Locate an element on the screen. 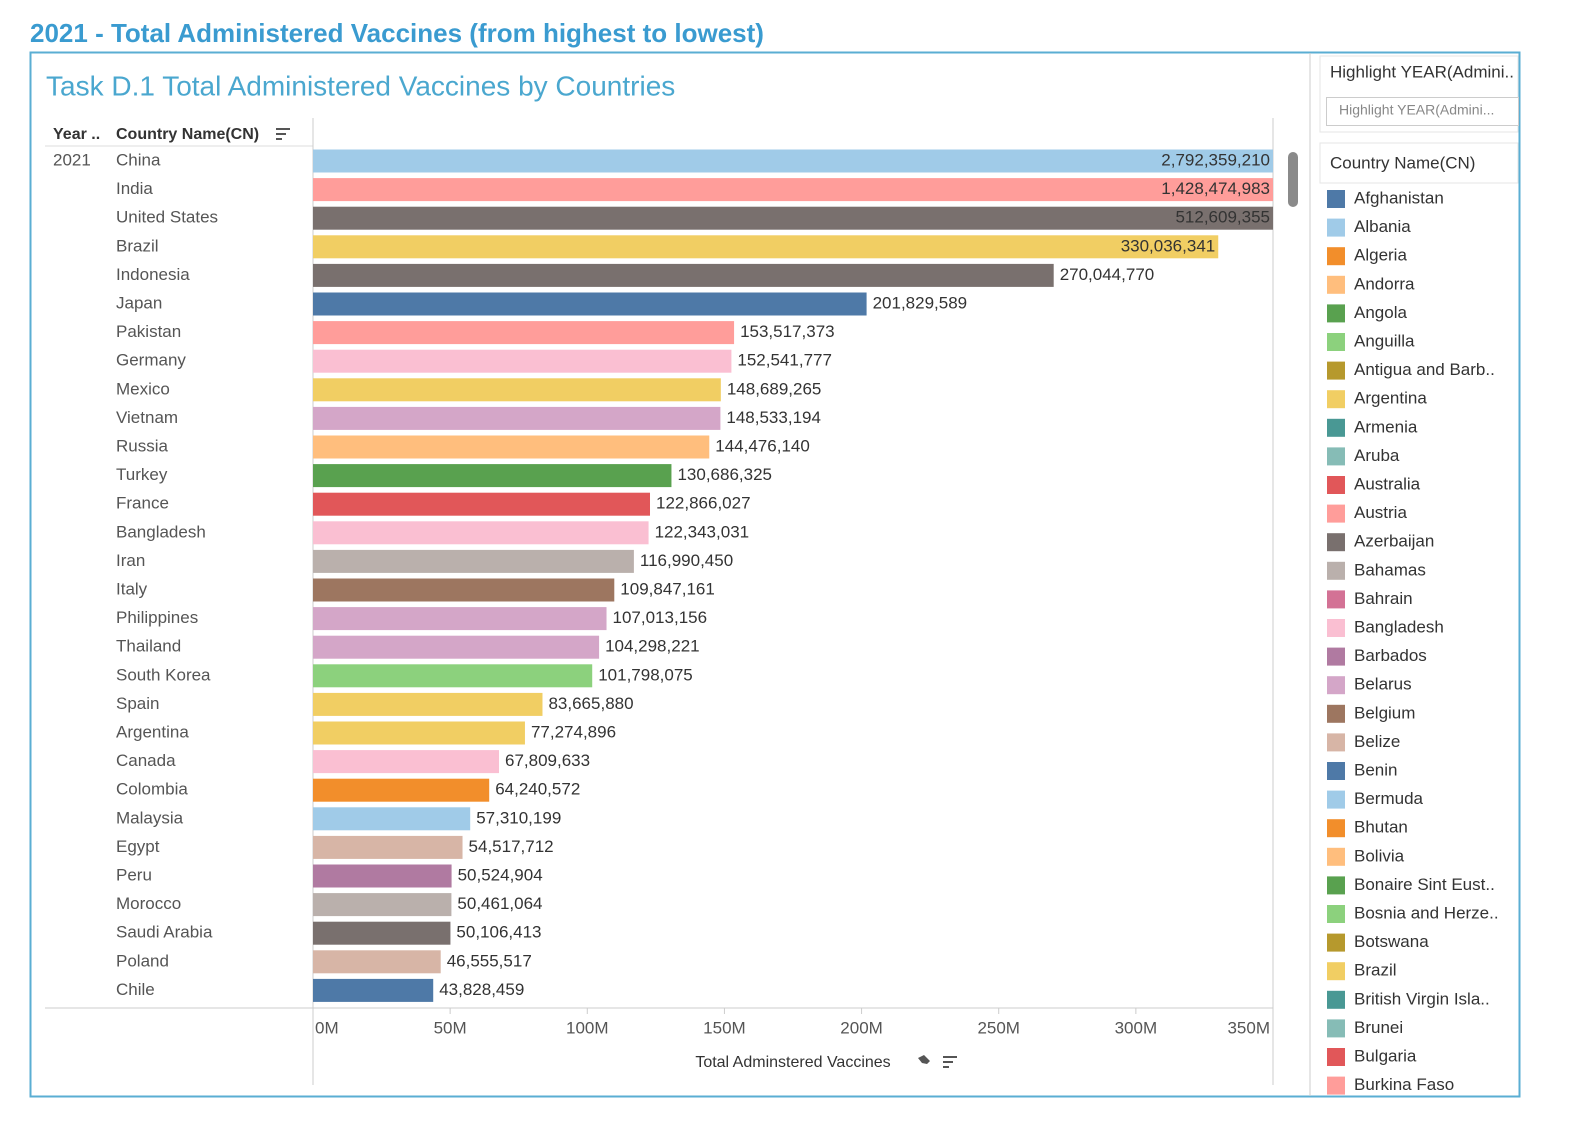 The image size is (1570, 1143). category-label: Italy is located at coordinates (132, 588).